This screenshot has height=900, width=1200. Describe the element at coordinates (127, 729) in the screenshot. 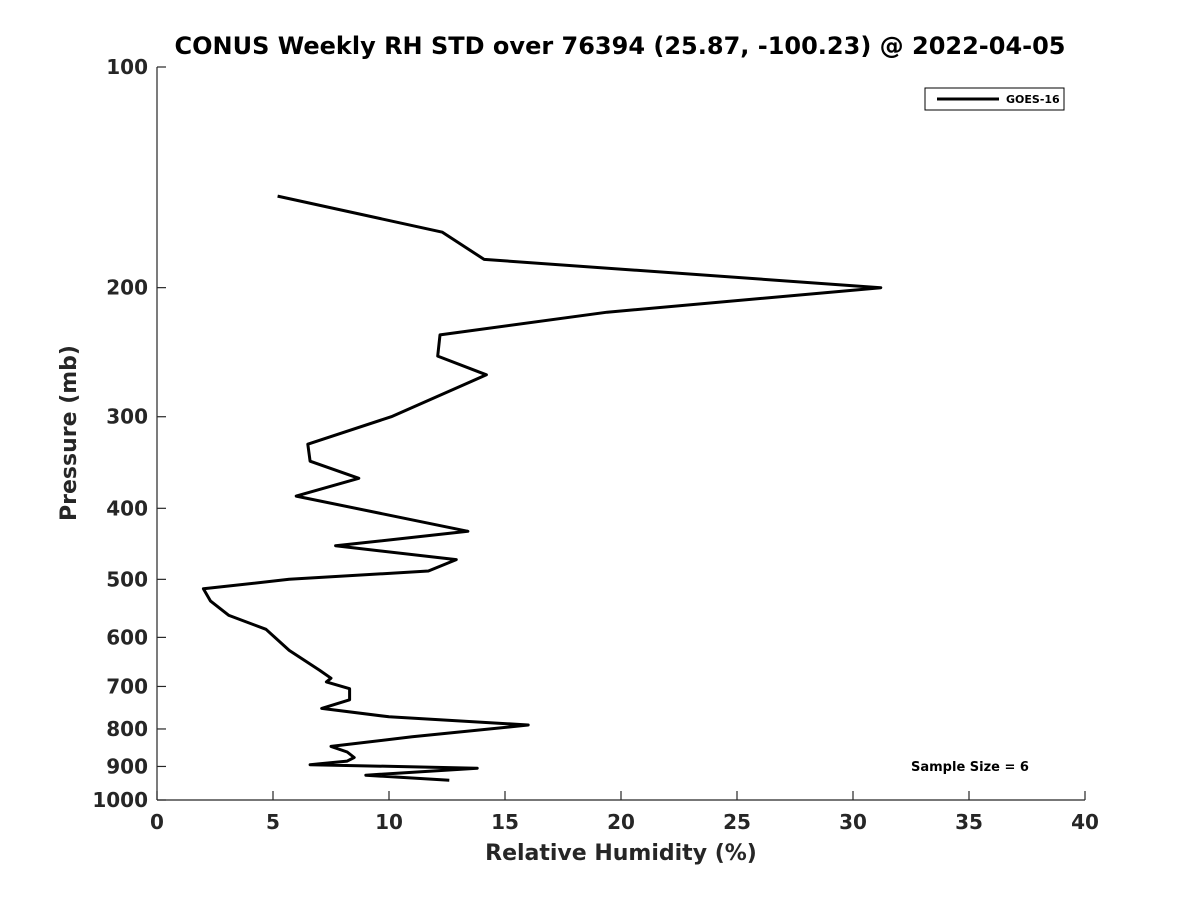

I see `y-tick-label: 800` at that location.